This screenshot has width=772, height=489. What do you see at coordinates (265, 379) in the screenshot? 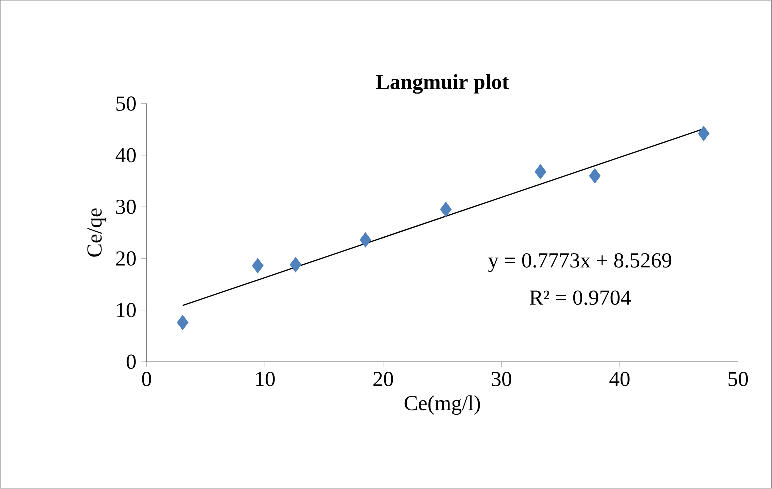
I see `x-tick-label: 10` at bounding box center [265, 379].